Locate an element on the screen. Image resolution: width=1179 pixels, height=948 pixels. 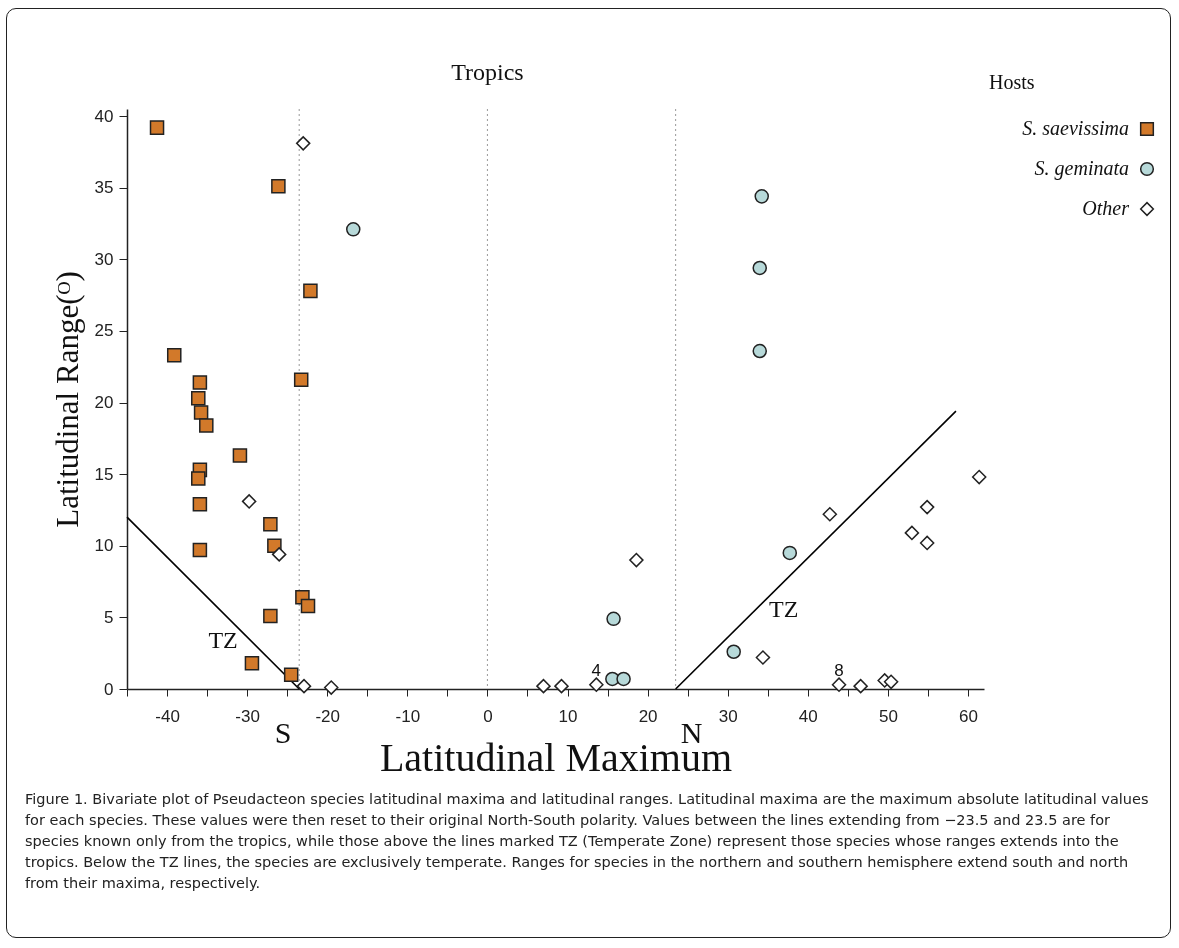
x-tick-label: -10 is located at coordinates (408, 716).